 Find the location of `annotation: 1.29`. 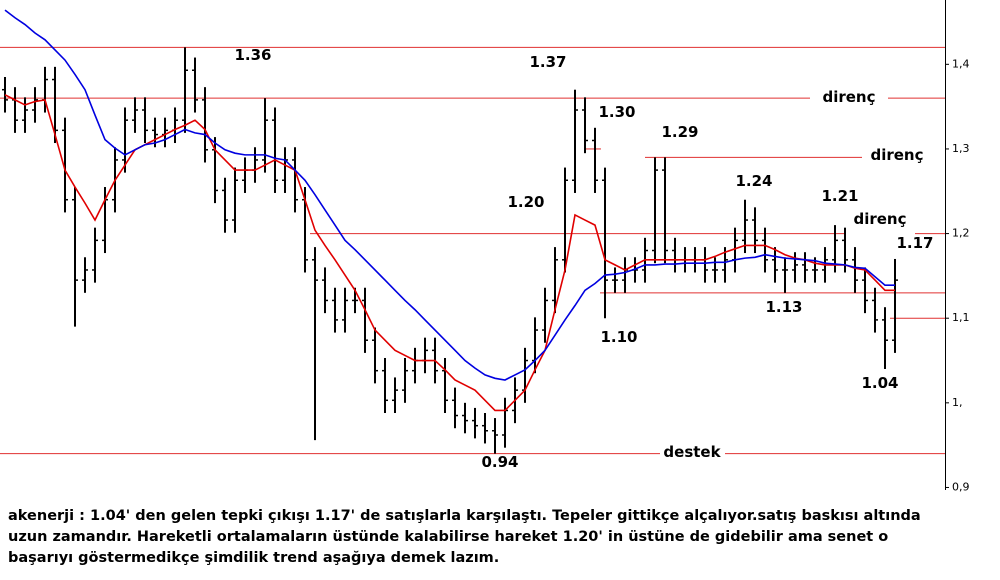

annotation: 1.29 is located at coordinates (679, 132).